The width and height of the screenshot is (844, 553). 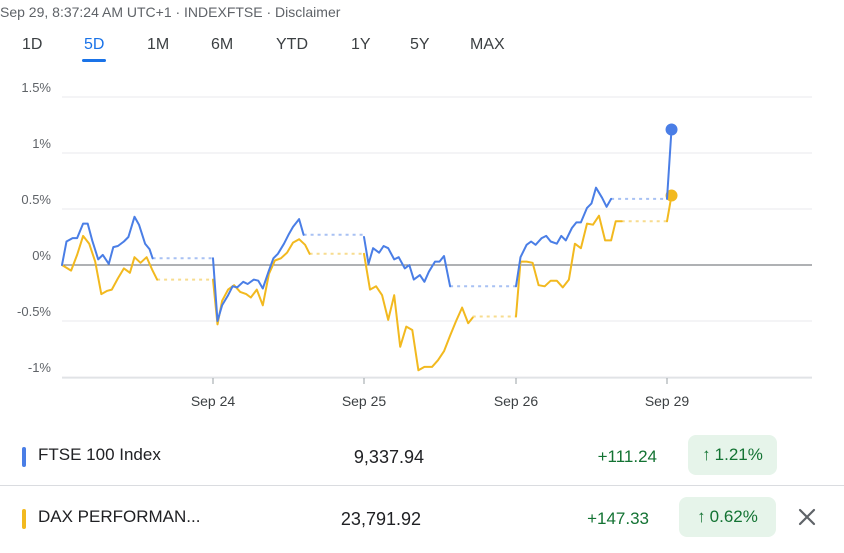 What do you see at coordinates (807, 517) in the screenshot?
I see `close-icon` at bounding box center [807, 517].